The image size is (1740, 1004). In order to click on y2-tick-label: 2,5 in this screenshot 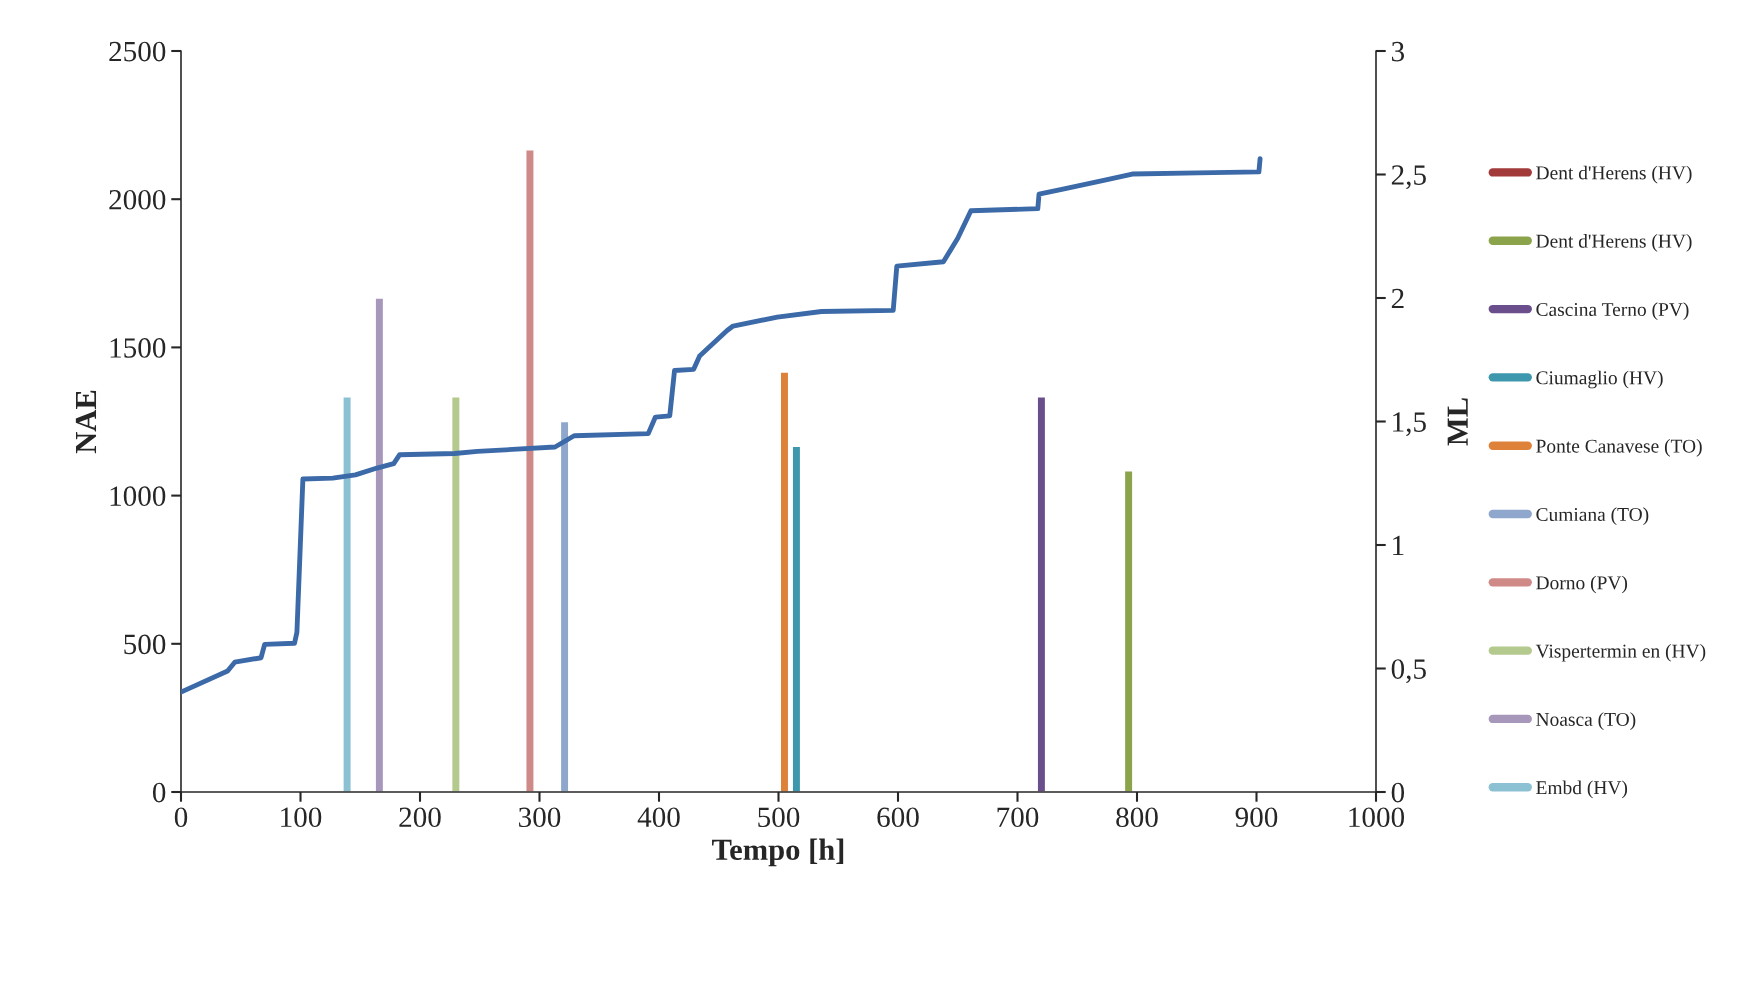, I will do `click(1408, 177)`.